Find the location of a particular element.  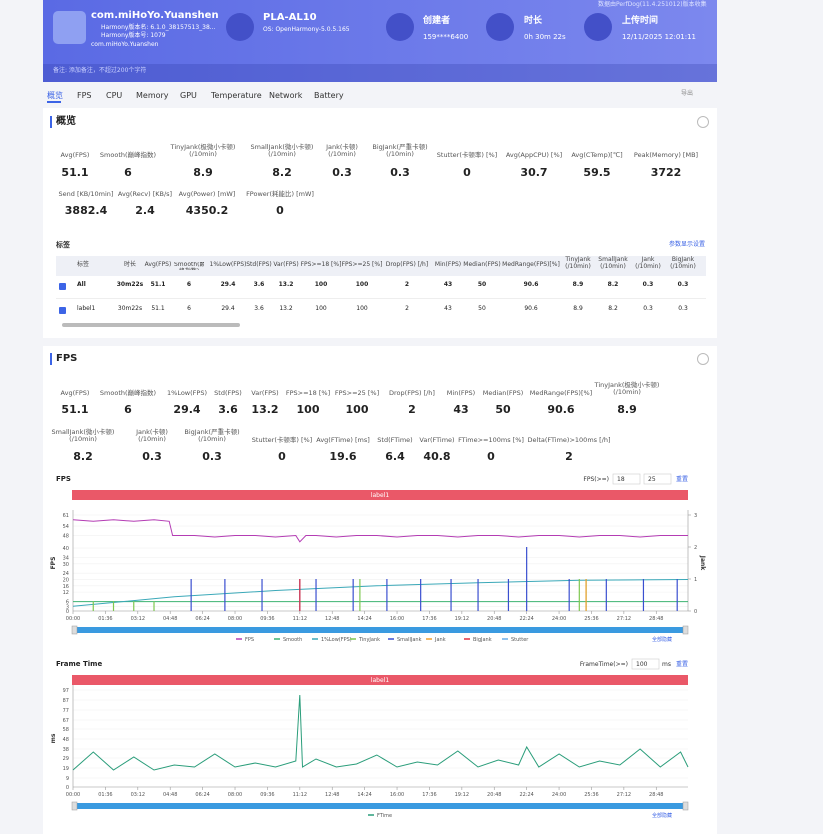

table-cell: 3.6 is located at coordinates (259, 308).